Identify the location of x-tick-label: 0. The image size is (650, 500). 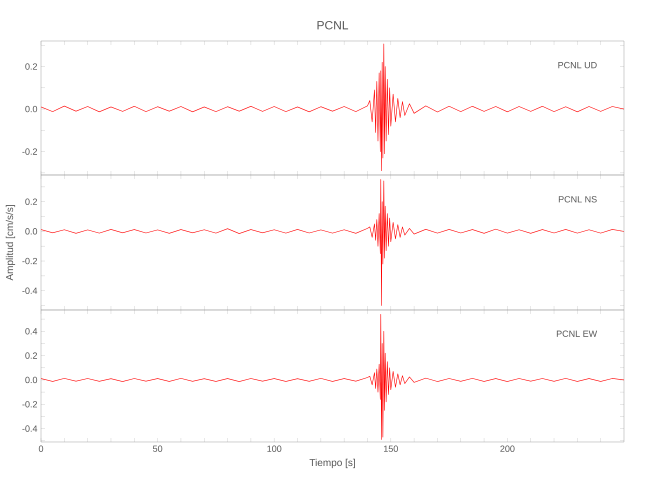
(41, 449).